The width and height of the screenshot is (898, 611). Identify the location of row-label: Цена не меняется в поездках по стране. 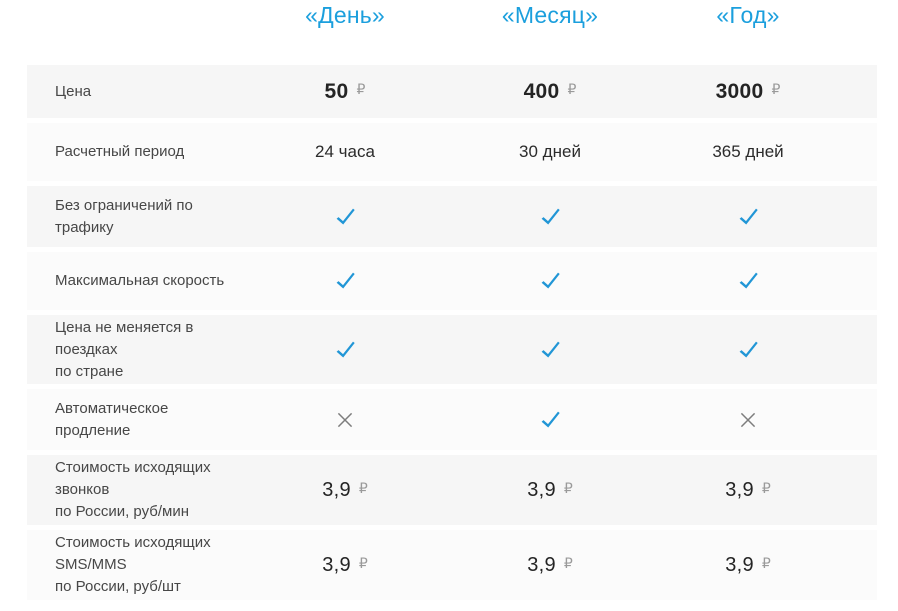
(136, 350).